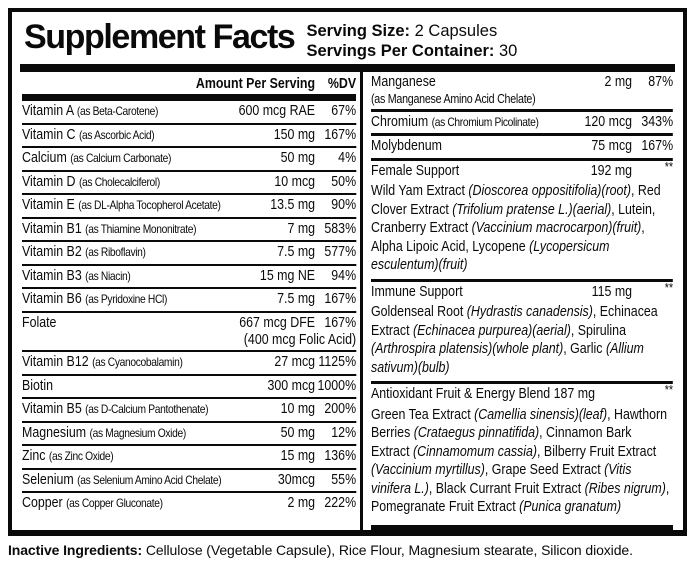 The height and width of the screenshot is (568, 695). I want to click on botanical-name: (Camellia sinensis)(leaf), so click(541, 414).